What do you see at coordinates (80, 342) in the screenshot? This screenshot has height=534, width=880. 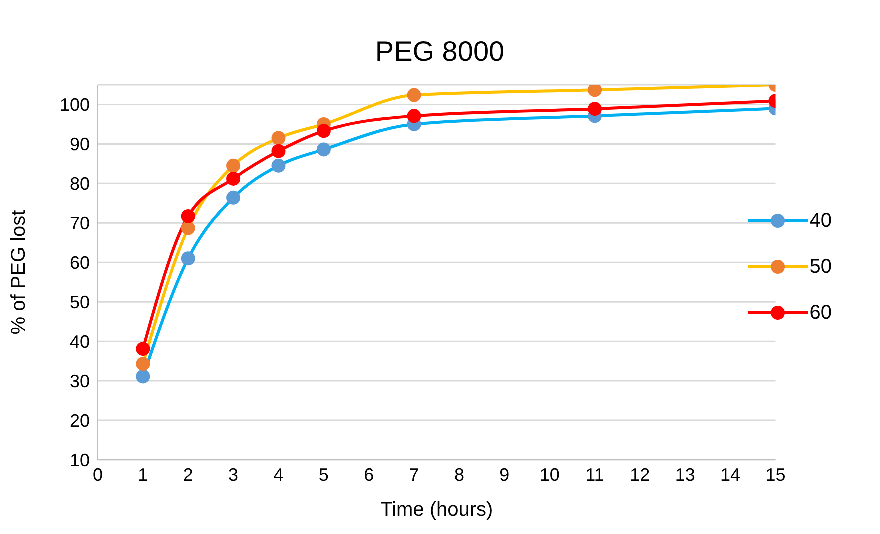 I see `y-tick-label: 40` at bounding box center [80, 342].